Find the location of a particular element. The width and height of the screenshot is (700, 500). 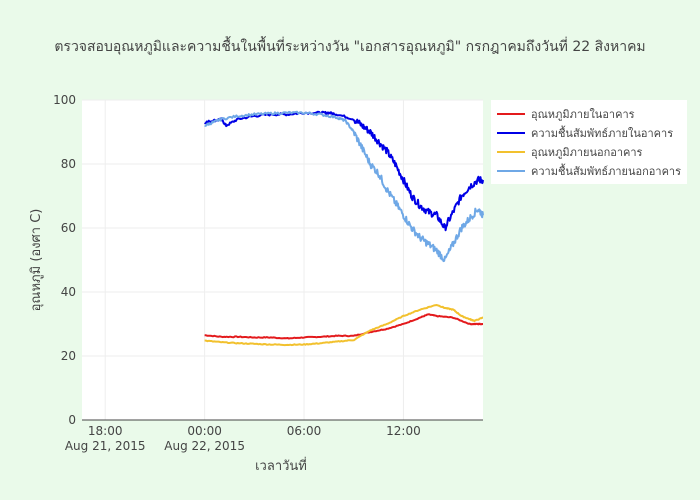

legend-label: ความชื้นสัมพัทธ์ภายนอกอาคาร is located at coordinates (606, 170).